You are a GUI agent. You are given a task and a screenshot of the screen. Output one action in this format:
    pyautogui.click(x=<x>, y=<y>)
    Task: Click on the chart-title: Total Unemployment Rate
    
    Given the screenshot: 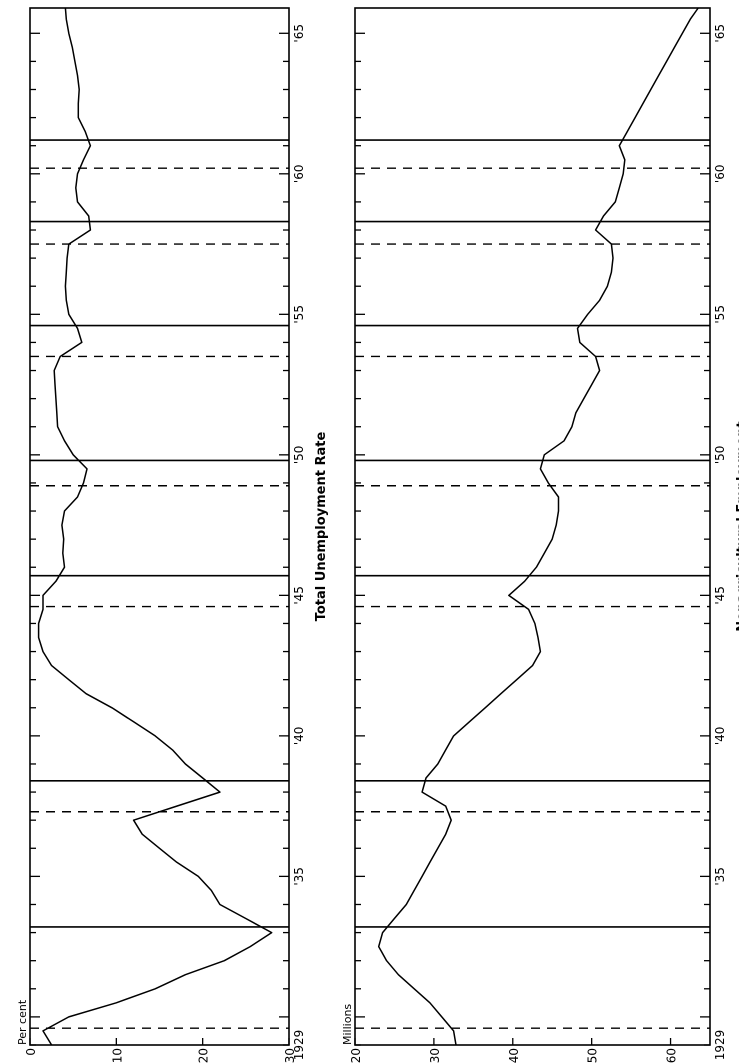 What is the action you would take?
    pyautogui.click(x=321, y=527)
    